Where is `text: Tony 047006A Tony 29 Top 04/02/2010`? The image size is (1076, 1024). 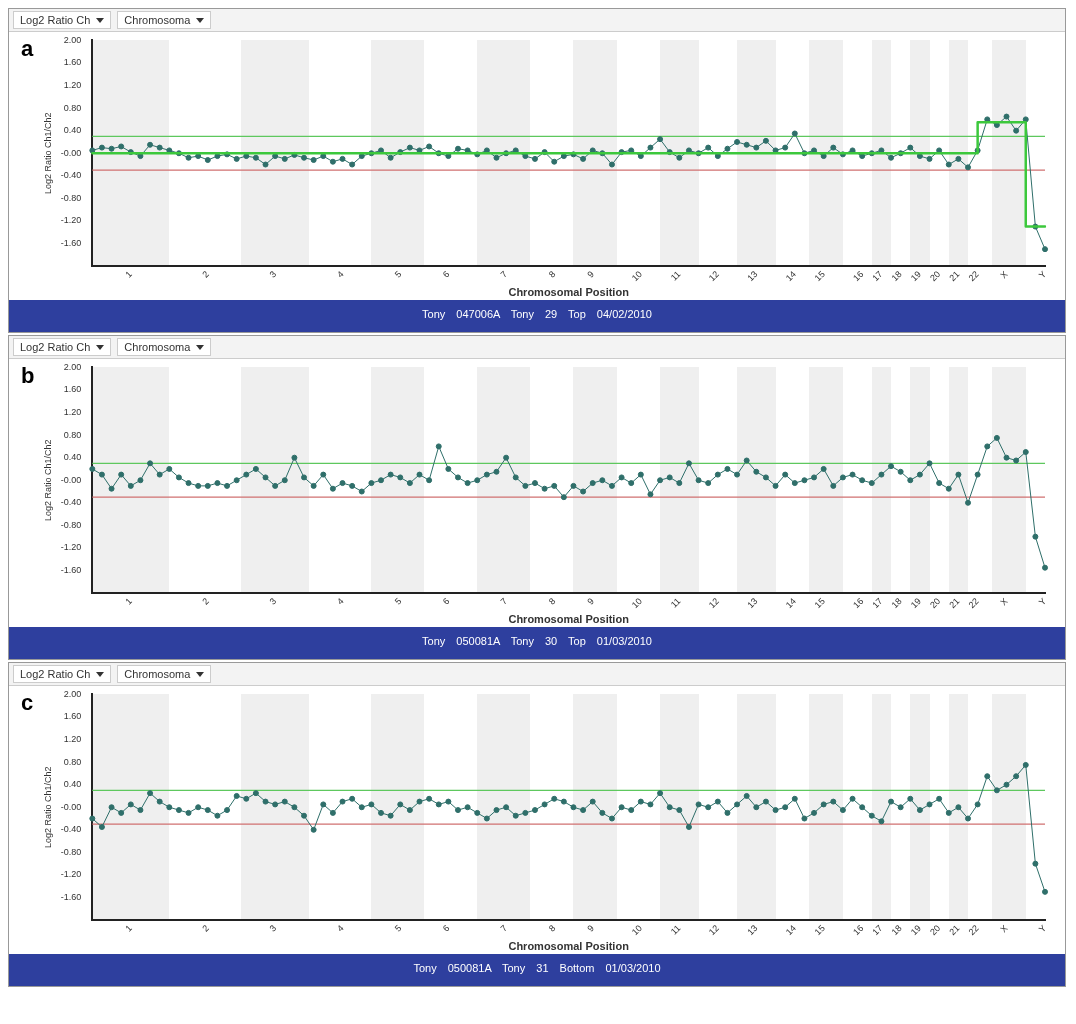 text: Tony 047006A Tony 29 Top 04/02/2010 is located at coordinates (537, 316).